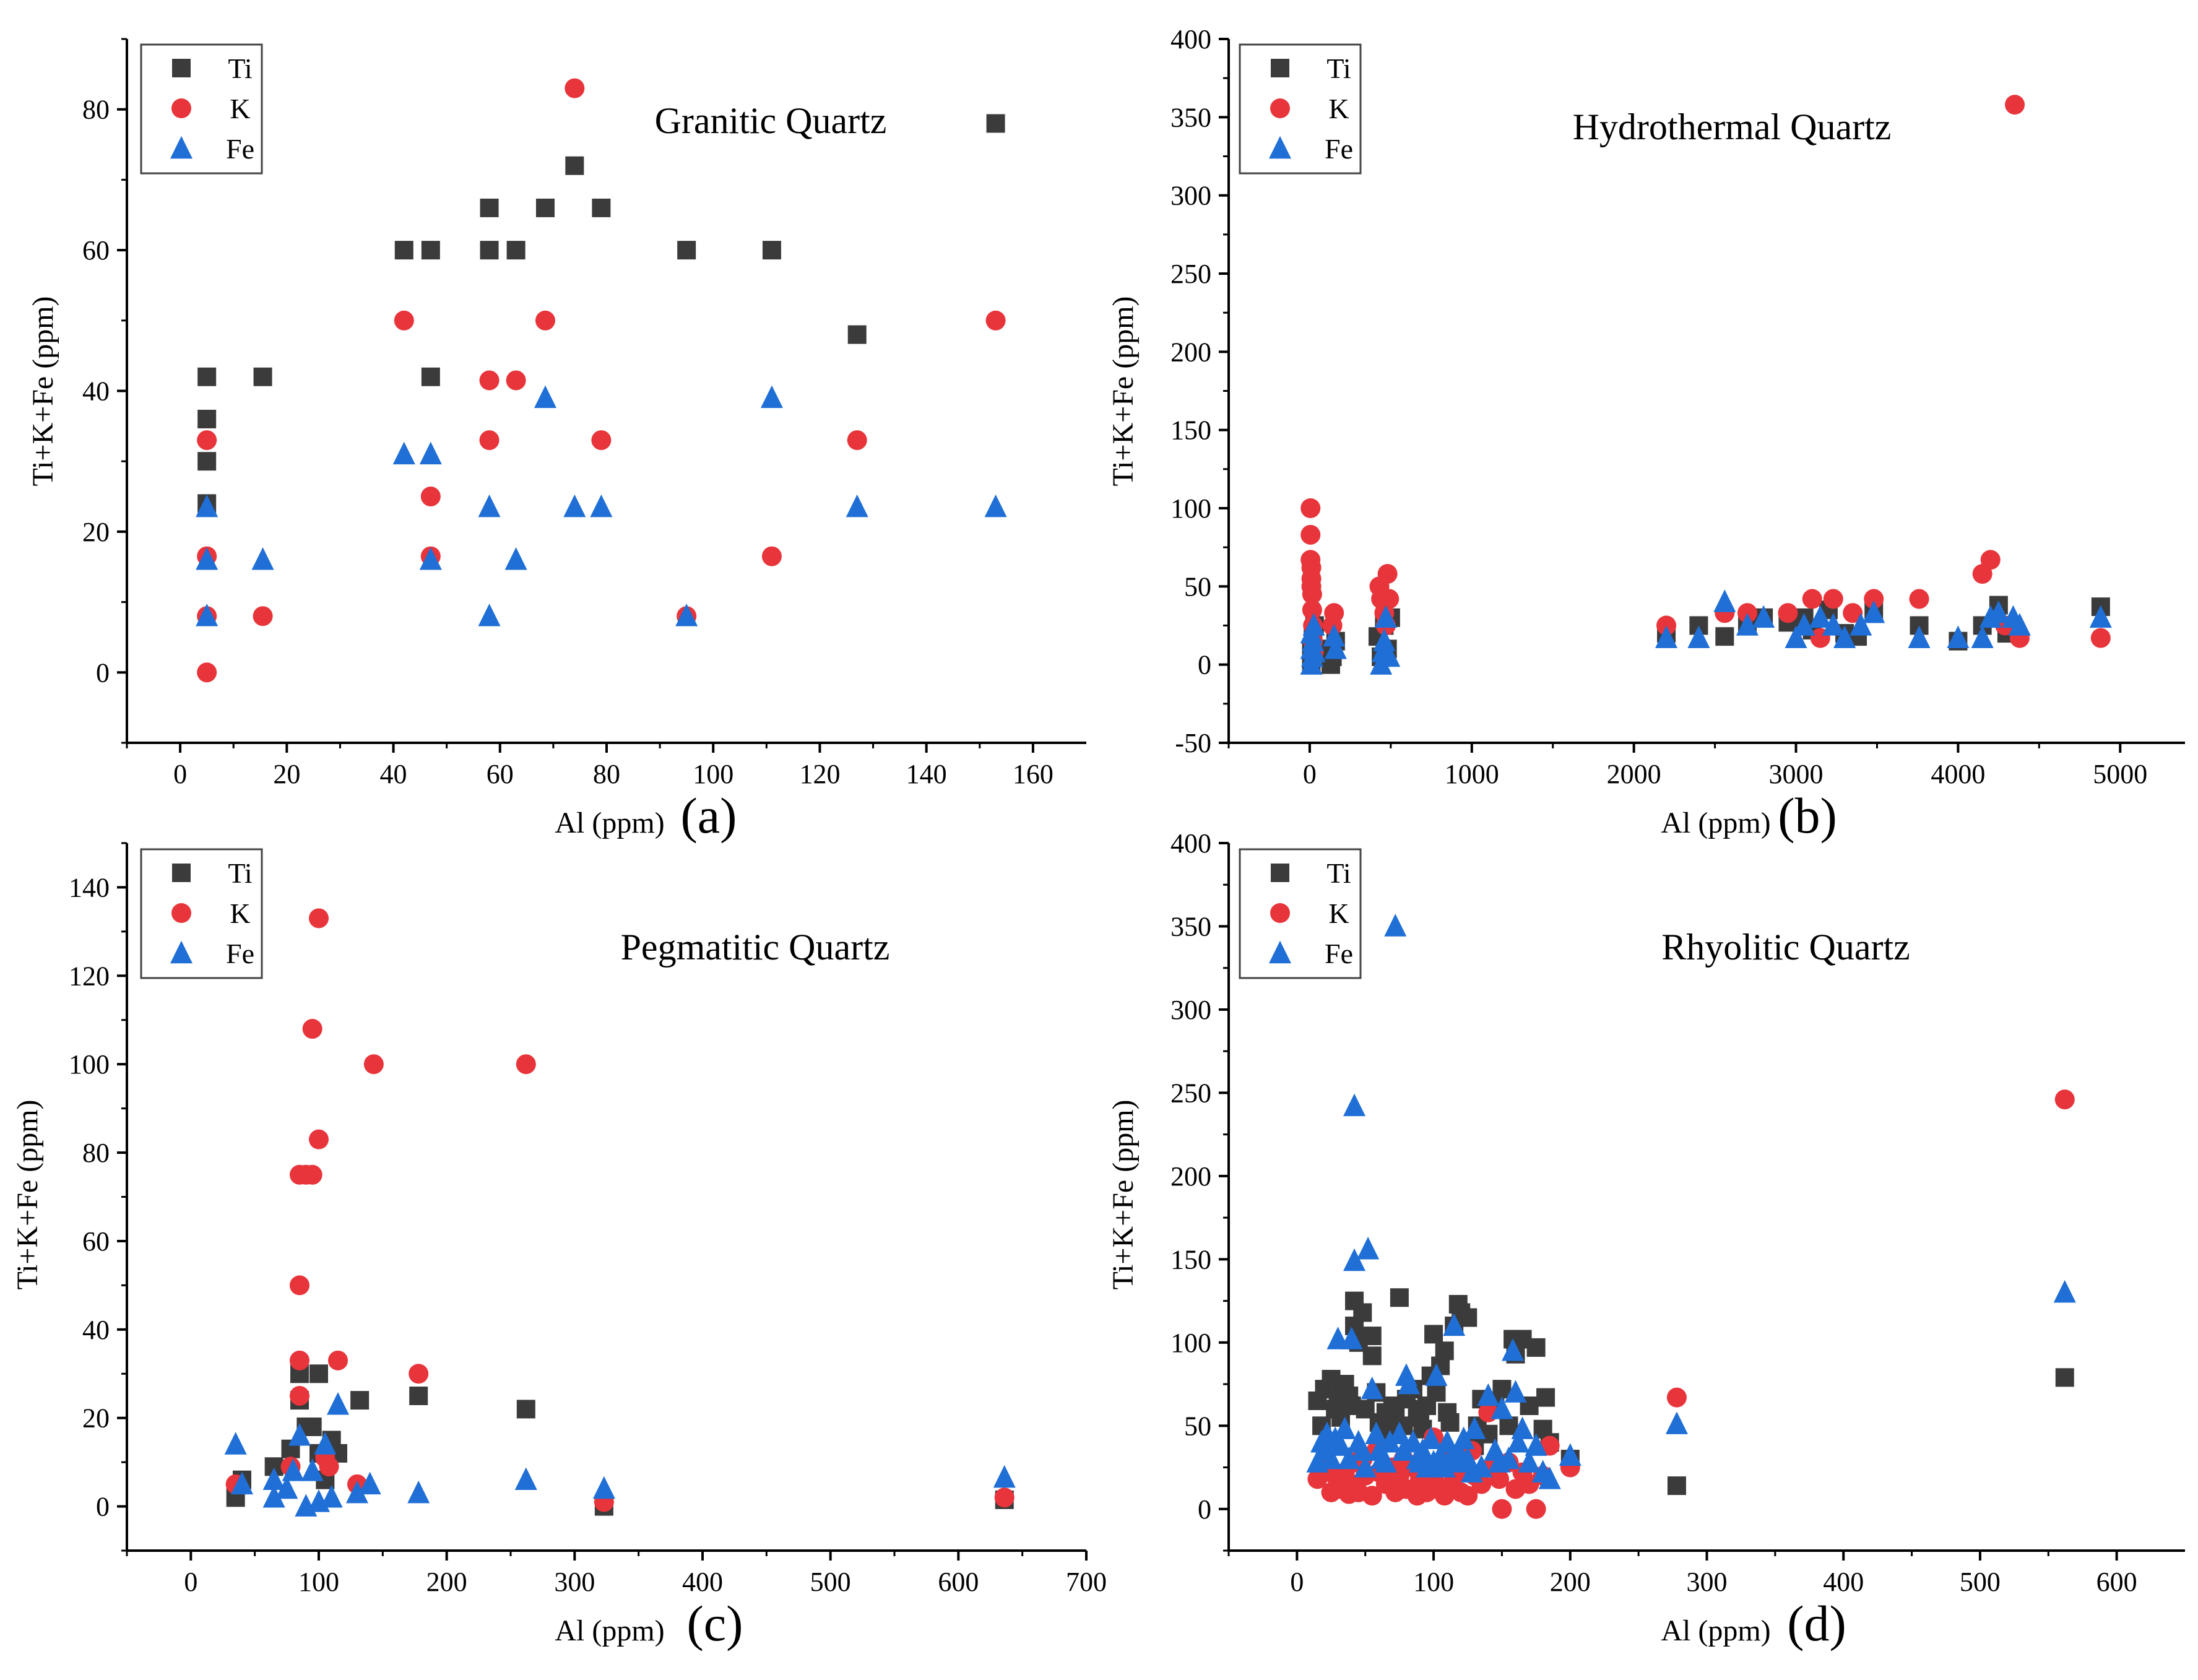  Describe the element at coordinates (1434, 1582) in the screenshot. I see `x-tick-label: 100` at that location.